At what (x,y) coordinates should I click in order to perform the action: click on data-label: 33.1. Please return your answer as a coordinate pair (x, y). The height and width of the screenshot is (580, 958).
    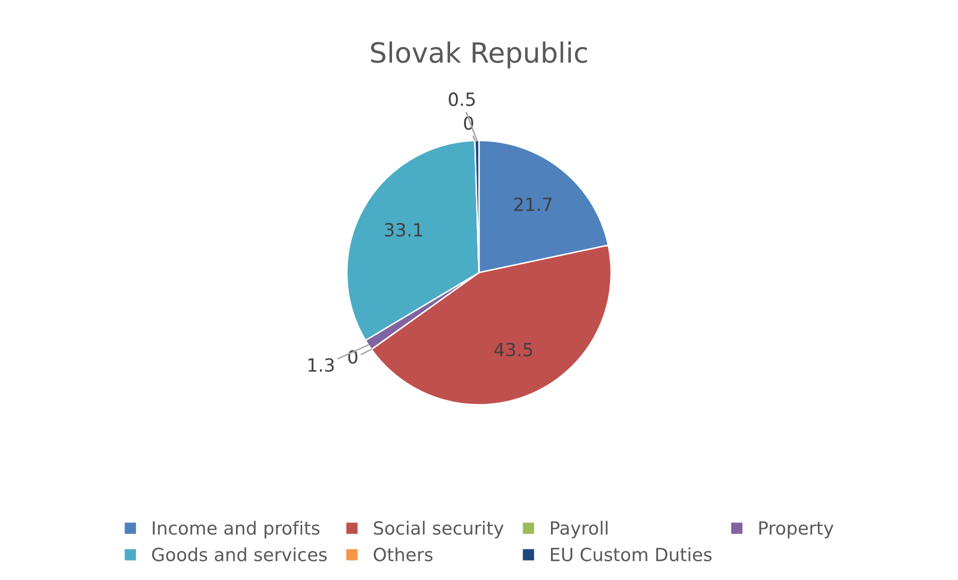
    Looking at the image, I should click on (403, 229).